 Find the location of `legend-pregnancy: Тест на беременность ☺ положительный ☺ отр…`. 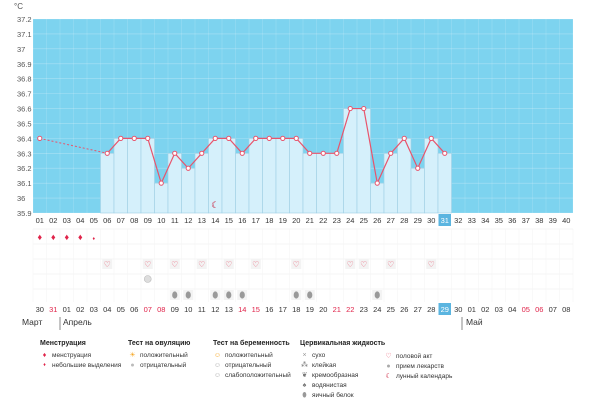

legend-pregnancy: Тест на беременность ☺ положительный ☺ отр… is located at coordinates (252, 360).